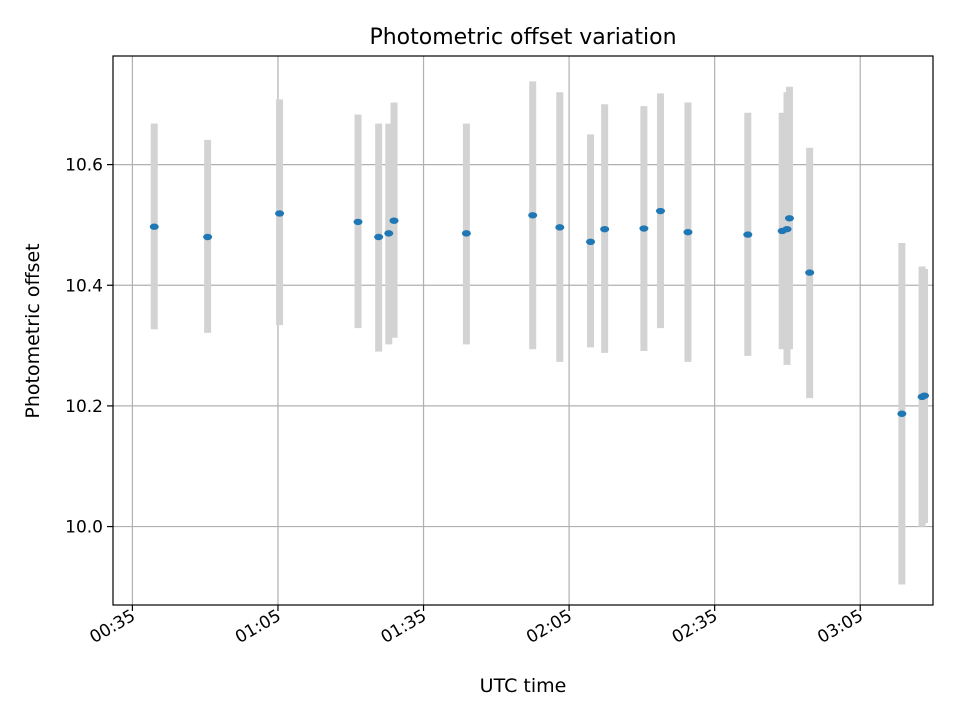 The height and width of the screenshot is (724, 960). Describe the element at coordinates (84, 407) in the screenshot. I see `y-tick-label: 10.2` at that location.